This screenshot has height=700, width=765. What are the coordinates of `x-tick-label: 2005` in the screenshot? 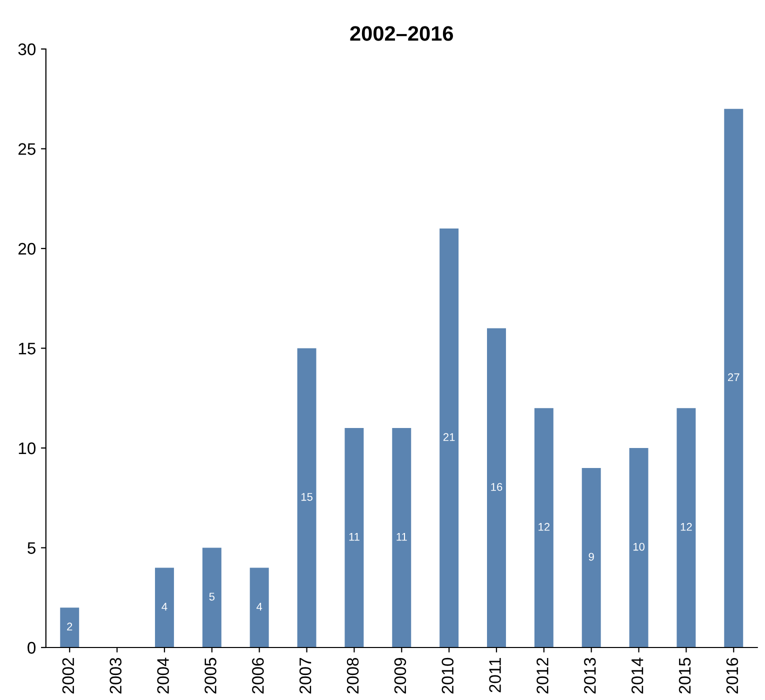 It's located at (210, 676).